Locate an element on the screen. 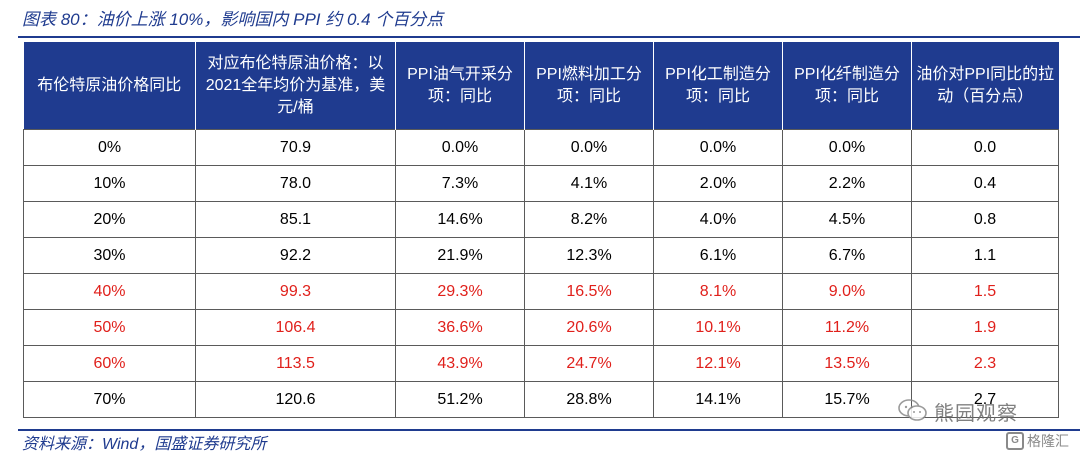  cell-ppi-fuel: 12.3% is located at coordinates (589, 255).